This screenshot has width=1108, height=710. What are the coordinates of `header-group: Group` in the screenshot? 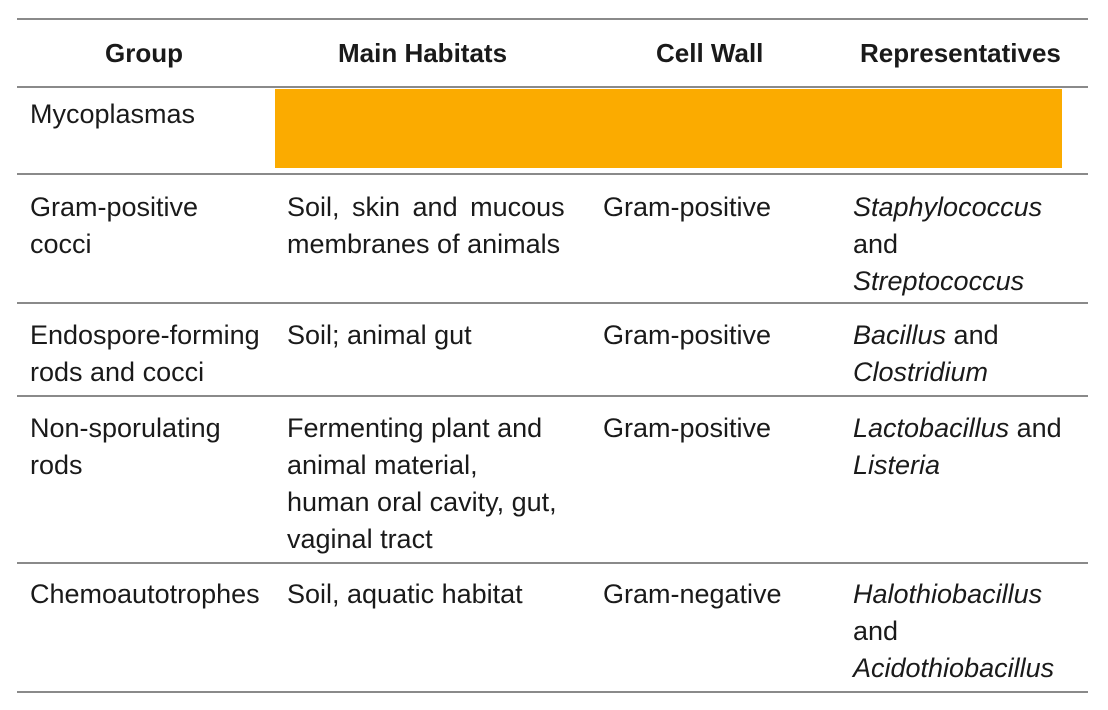 It's located at (144, 53).